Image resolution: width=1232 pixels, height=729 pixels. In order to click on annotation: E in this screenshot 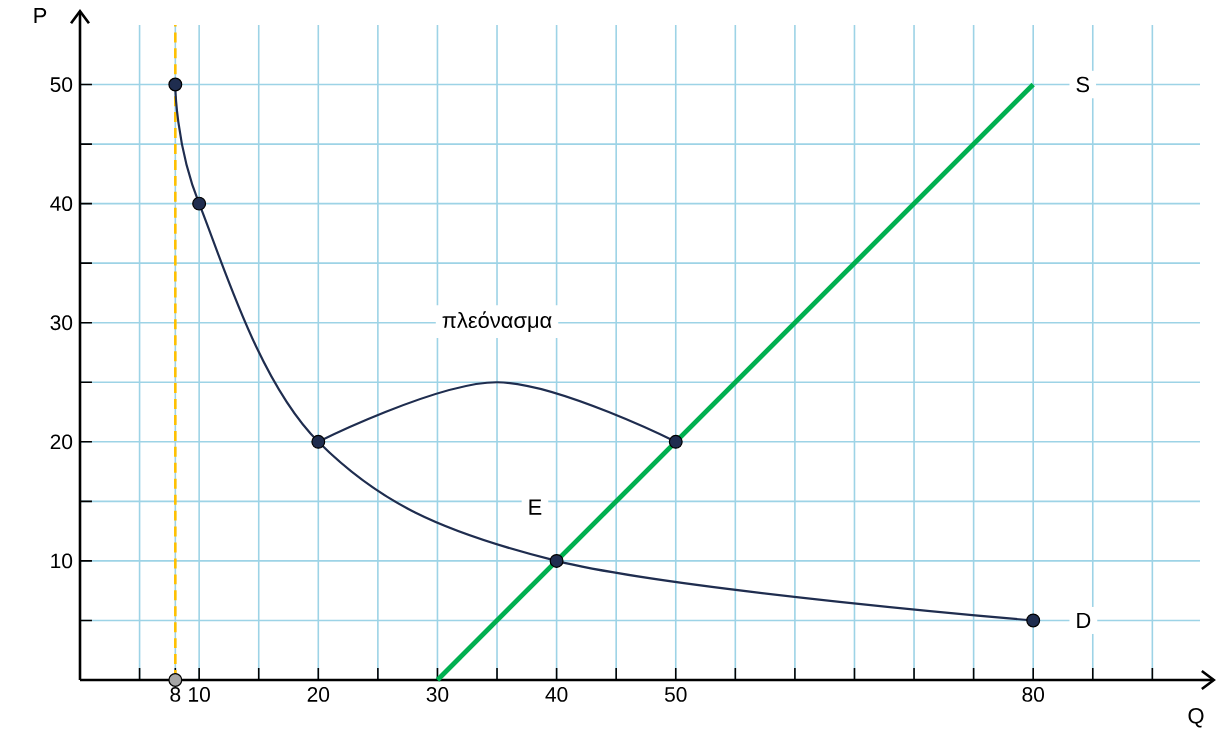, I will do `click(535, 507)`.